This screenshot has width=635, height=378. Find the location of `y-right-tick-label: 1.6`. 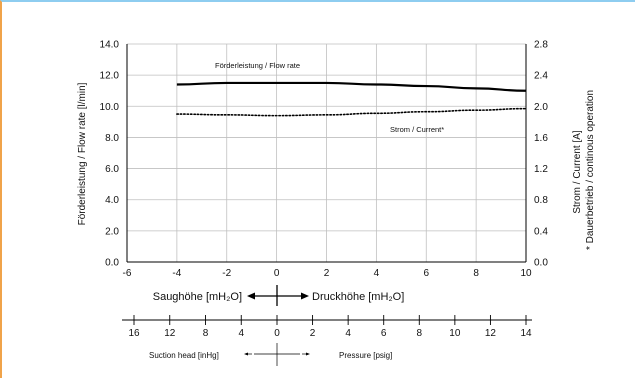

y-right-tick-label: 1.6 is located at coordinates (541, 138).